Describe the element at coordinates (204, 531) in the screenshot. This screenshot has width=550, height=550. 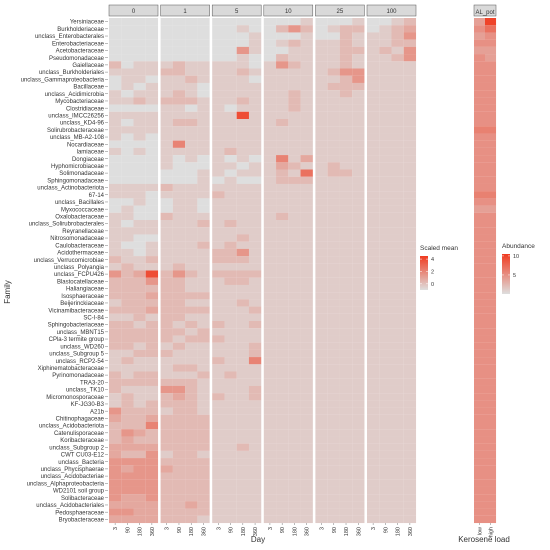
I see `day-tick-label: 360` at that location.